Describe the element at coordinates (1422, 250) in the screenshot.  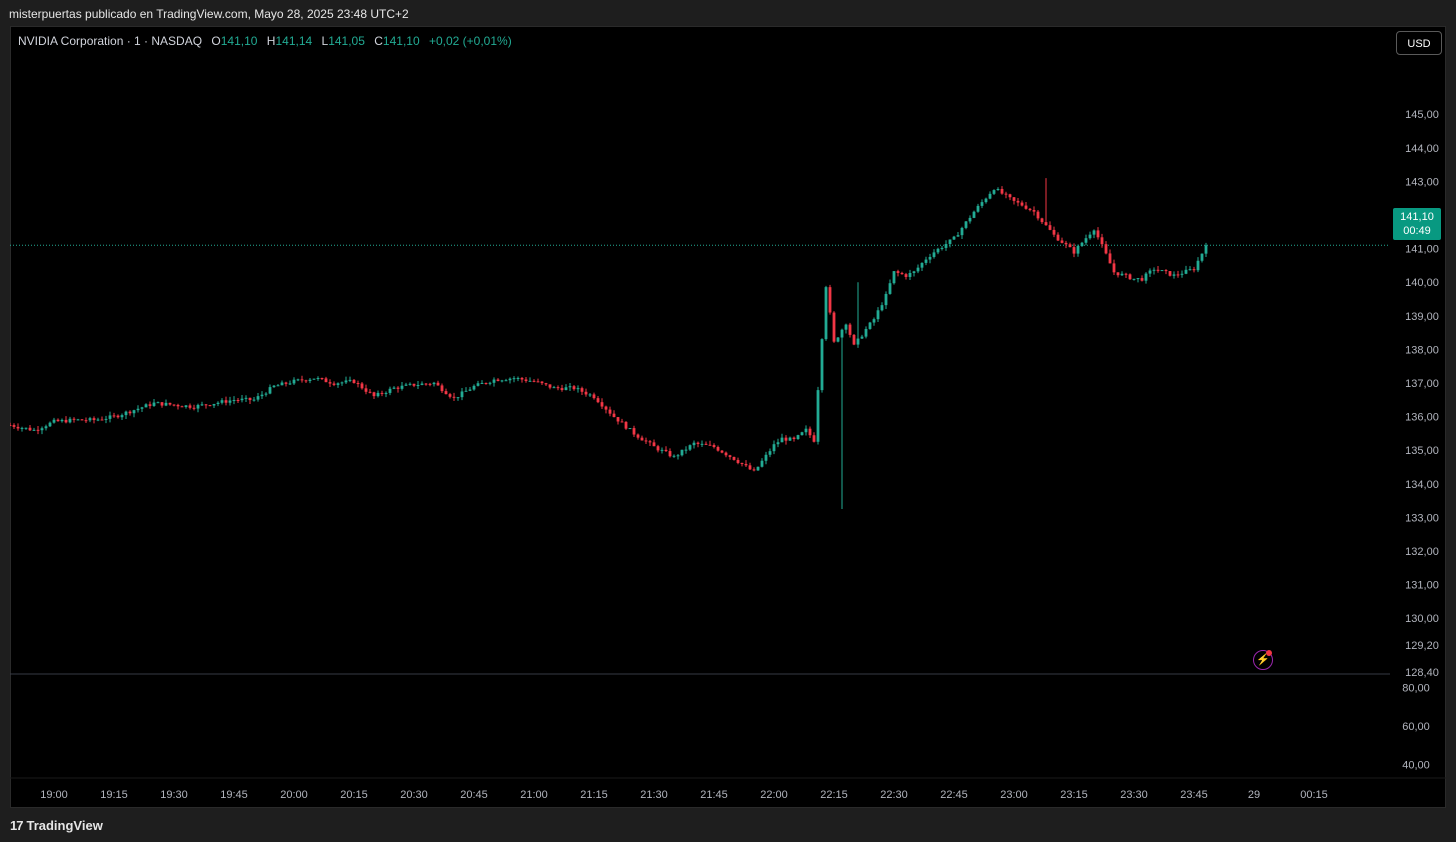
I see `price-axis-tick-label: 141,00` at that location.